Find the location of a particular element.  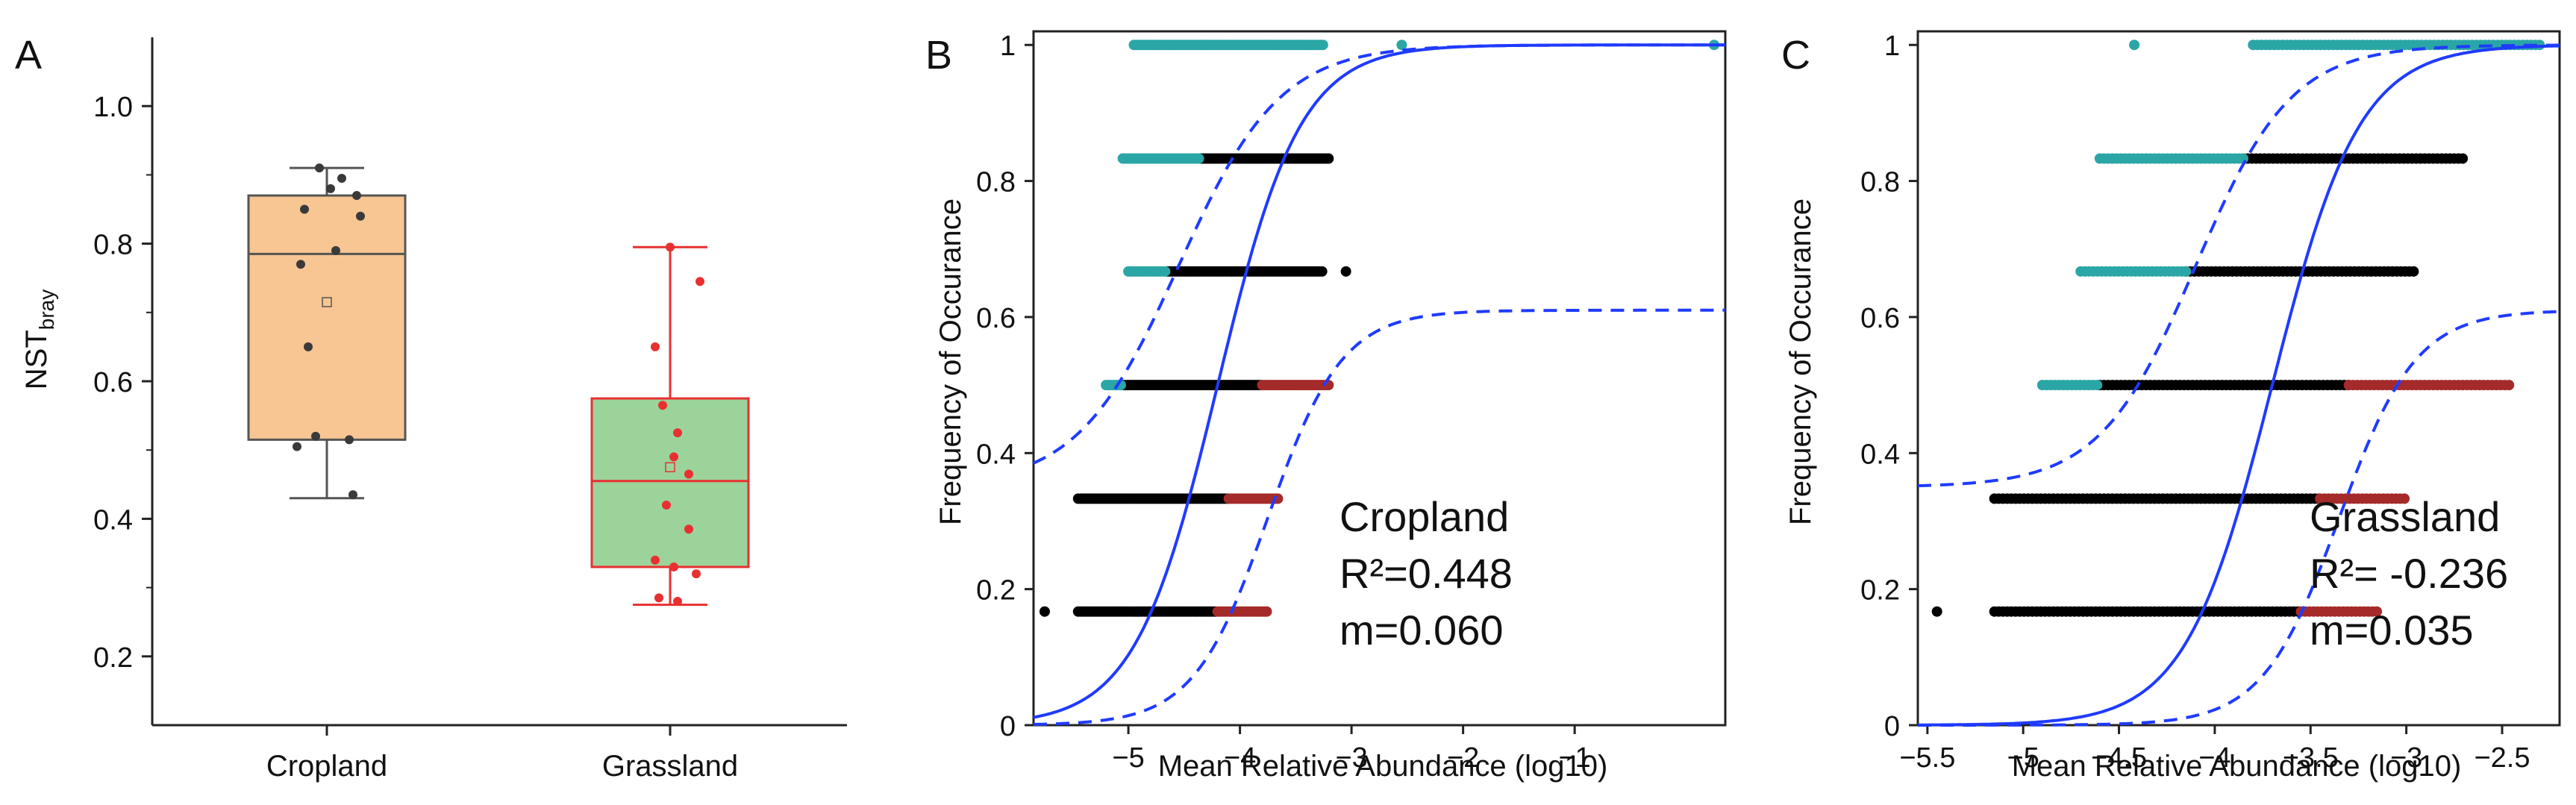

category-label-grassland: Grassland is located at coordinates (670, 766).